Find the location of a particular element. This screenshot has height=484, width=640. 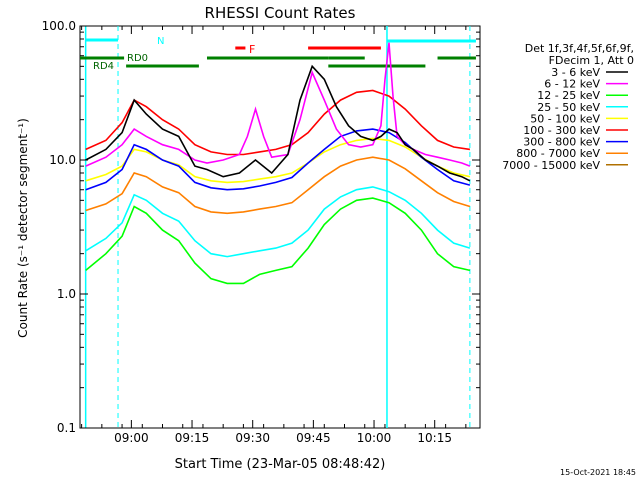

x-tick-label: 10:00 is located at coordinates (374, 438).